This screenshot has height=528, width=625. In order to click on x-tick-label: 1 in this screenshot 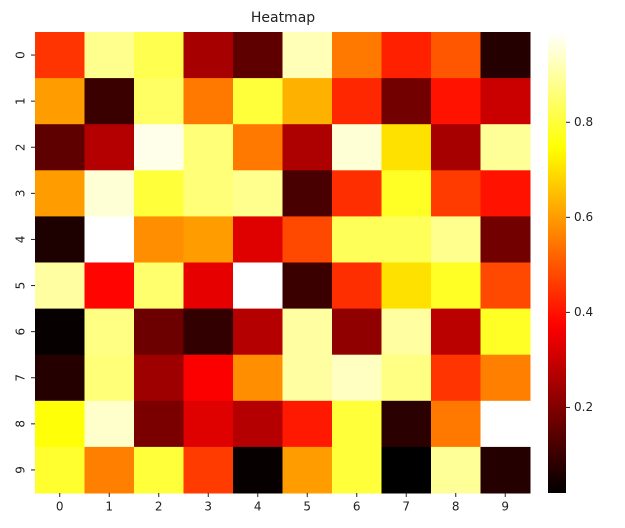, I will do `click(109, 507)`.